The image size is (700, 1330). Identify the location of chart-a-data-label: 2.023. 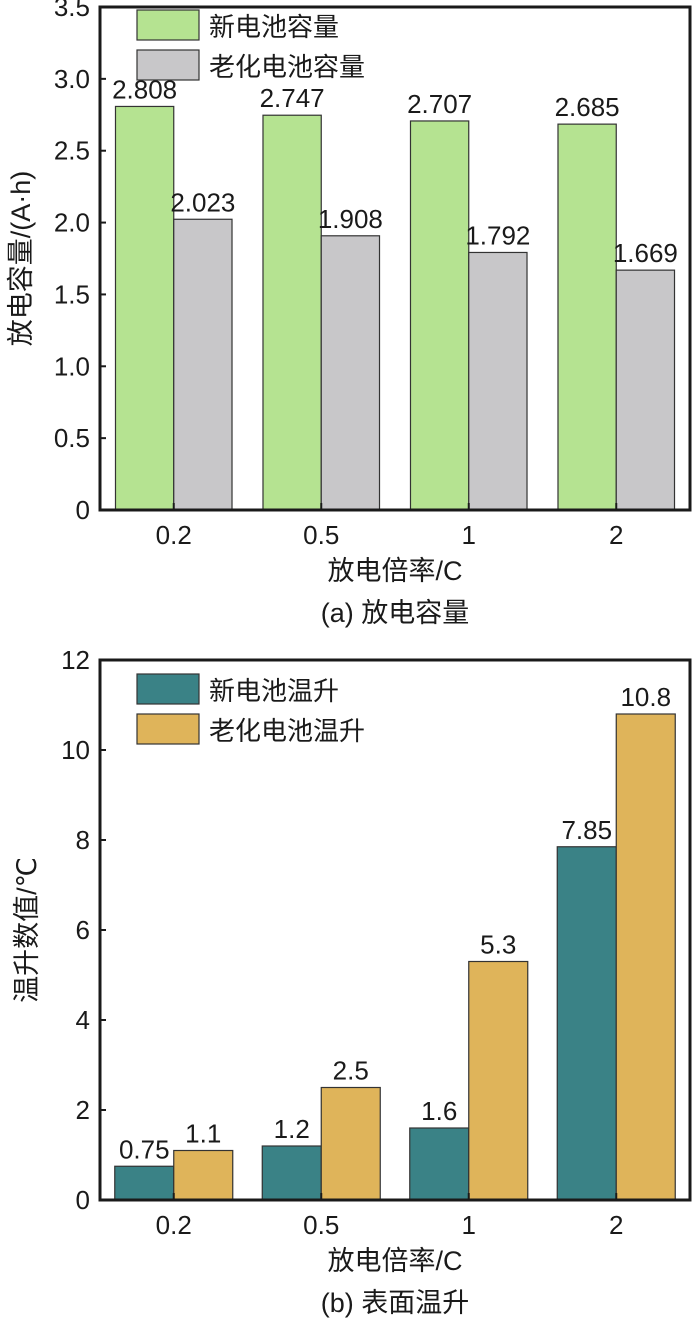
(202, 202).